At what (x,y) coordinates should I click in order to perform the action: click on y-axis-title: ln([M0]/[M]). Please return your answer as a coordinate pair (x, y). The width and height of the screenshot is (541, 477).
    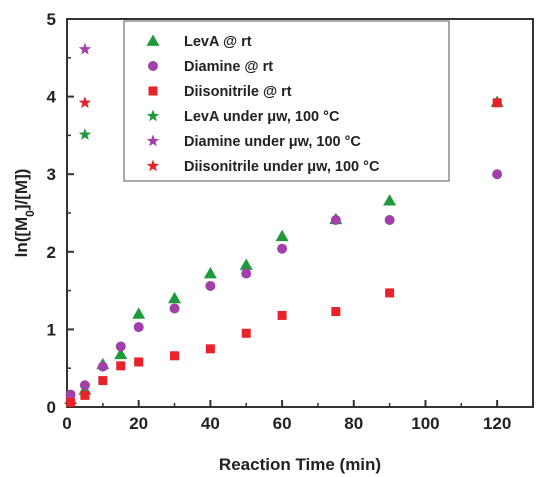
    Looking at the image, I should click on (24, 213).